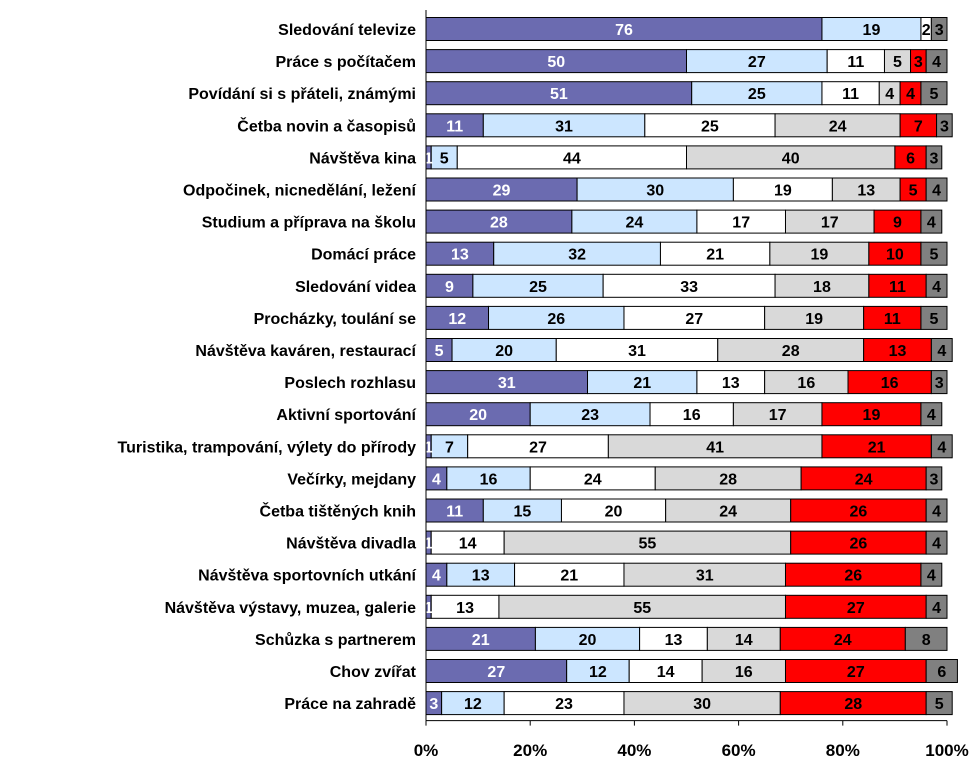 The height and width of the screenshot is (772, 978). I want to click on data-label: 76, so click(624, 30).